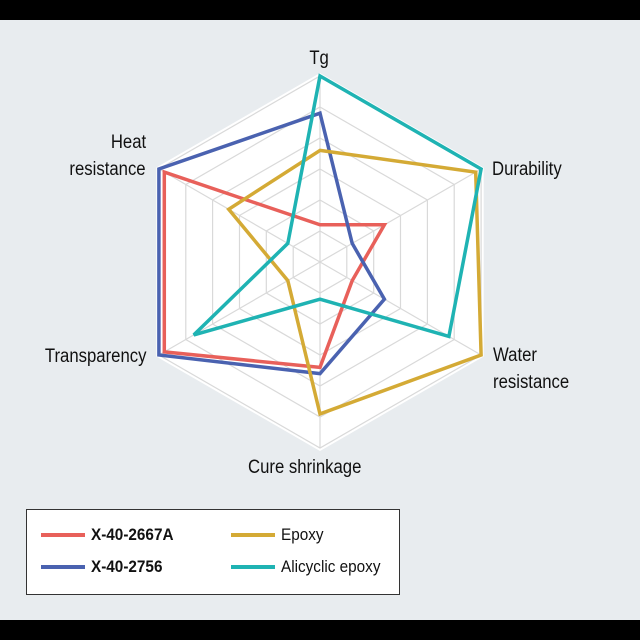 This screenshot has height=640, width=640. What do you see at coordinates (527, 169) in the screenshot?
I see `axis-label-durability: Durability` at bounding box center [527, 169].